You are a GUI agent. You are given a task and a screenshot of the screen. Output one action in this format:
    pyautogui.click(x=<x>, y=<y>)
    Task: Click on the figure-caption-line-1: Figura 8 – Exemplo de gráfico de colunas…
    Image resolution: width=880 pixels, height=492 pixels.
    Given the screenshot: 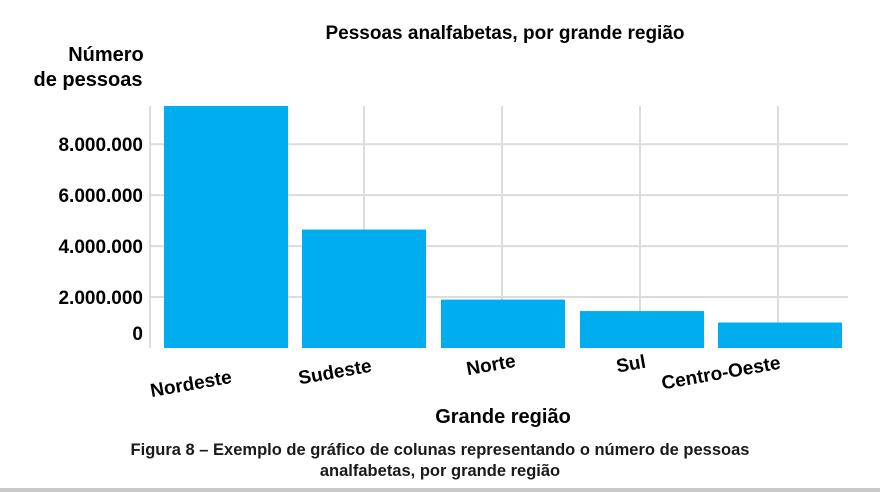 What is the action you would take?
    pyautogui.click(x=440, y=450)
    